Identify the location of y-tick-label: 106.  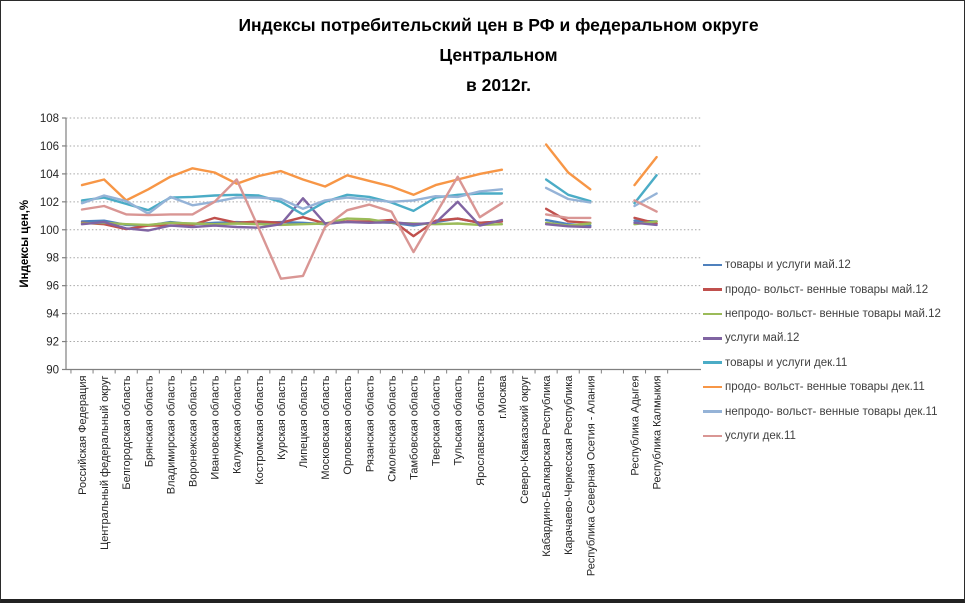
(49, 147).